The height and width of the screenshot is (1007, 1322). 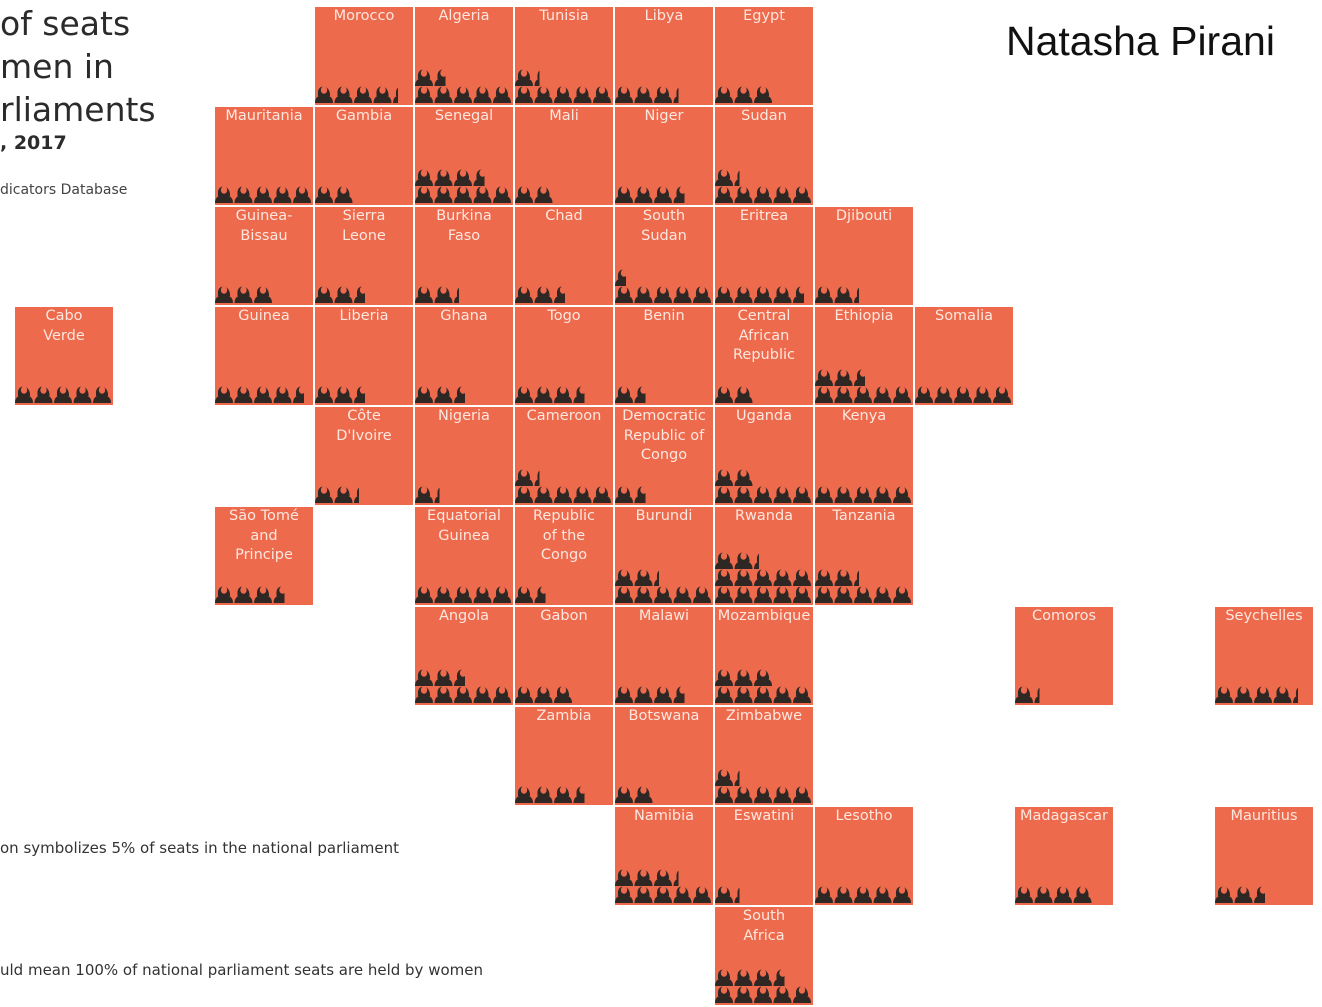 I want to click on country-tile: South Sudan, so click(x=664, y=256).